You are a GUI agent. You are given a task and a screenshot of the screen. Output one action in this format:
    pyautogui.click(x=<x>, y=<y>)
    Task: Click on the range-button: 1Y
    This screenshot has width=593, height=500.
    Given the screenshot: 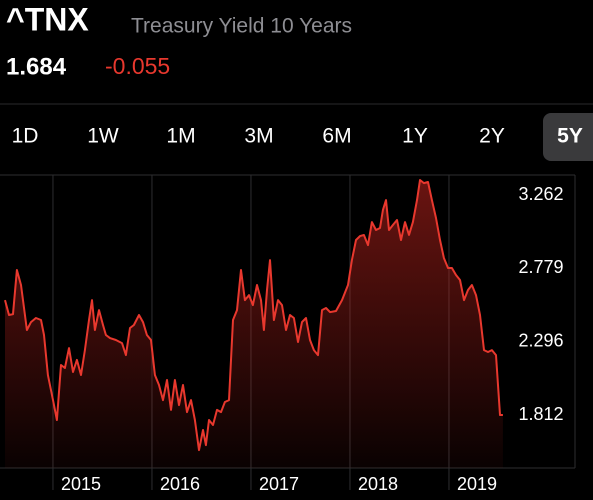 What is the action you would take?
    pyautogui.click(x=415, y=136)
    